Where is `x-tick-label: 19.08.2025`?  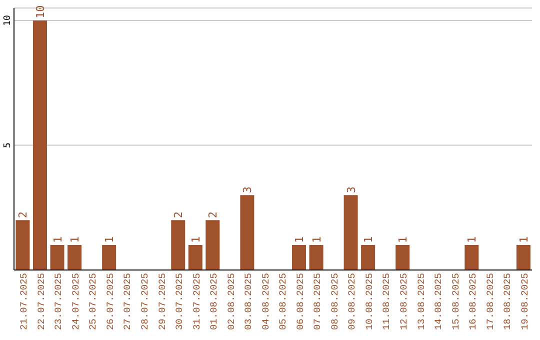 x-tick-label: 19.08.2025 is located at coordinates (524, 301).